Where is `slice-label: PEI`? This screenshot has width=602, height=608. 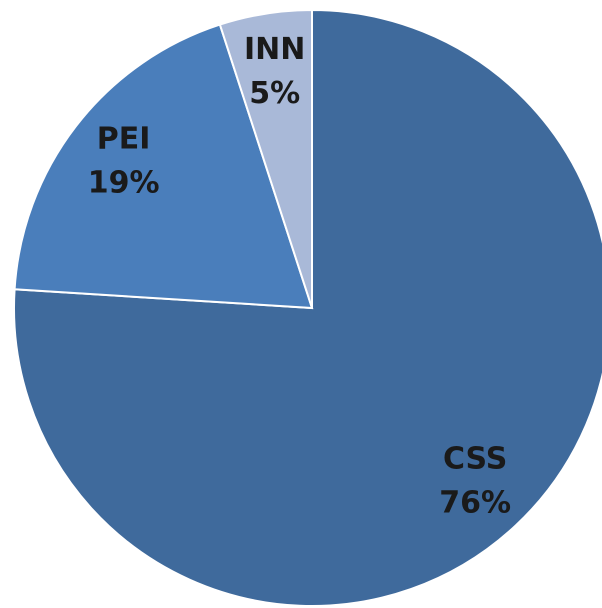
slice-label: PEI is located at coordinates (124, 138).